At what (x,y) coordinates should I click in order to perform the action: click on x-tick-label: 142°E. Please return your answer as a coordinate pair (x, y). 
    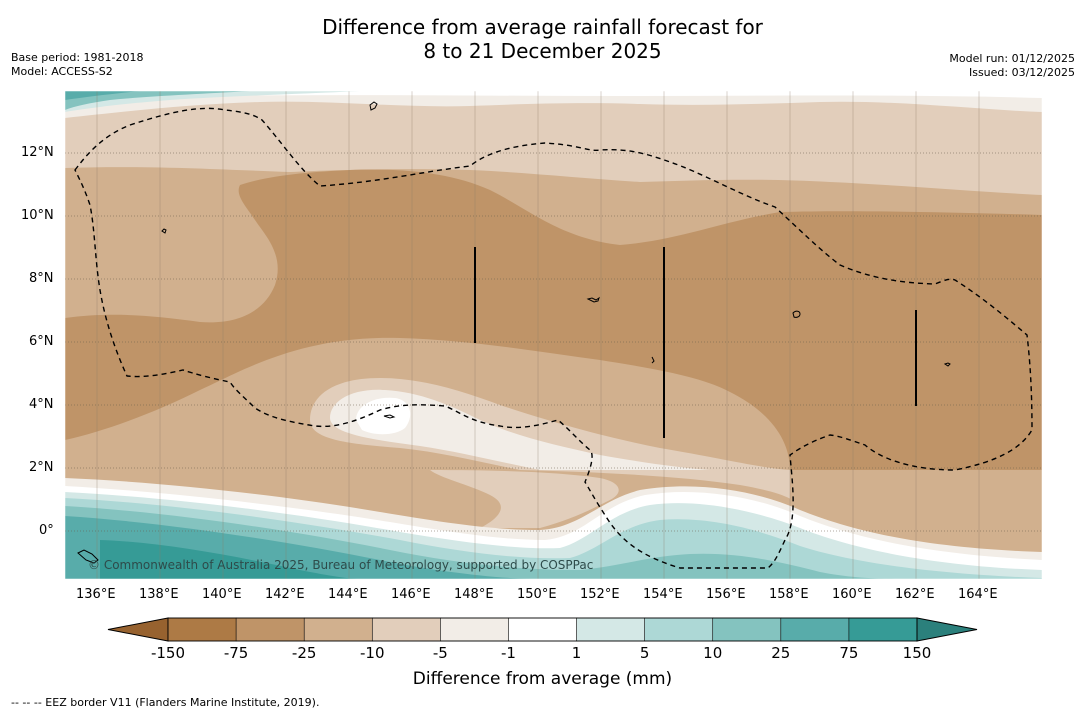
    Looking at the image, I should click on (285, 594).